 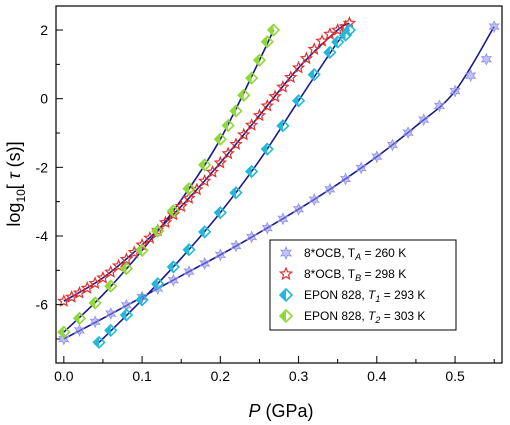 What do you see at coordinates (221, 376) in the screenshot?
I see `x-tick-label: 0.2` at bounding box center [221, 376].